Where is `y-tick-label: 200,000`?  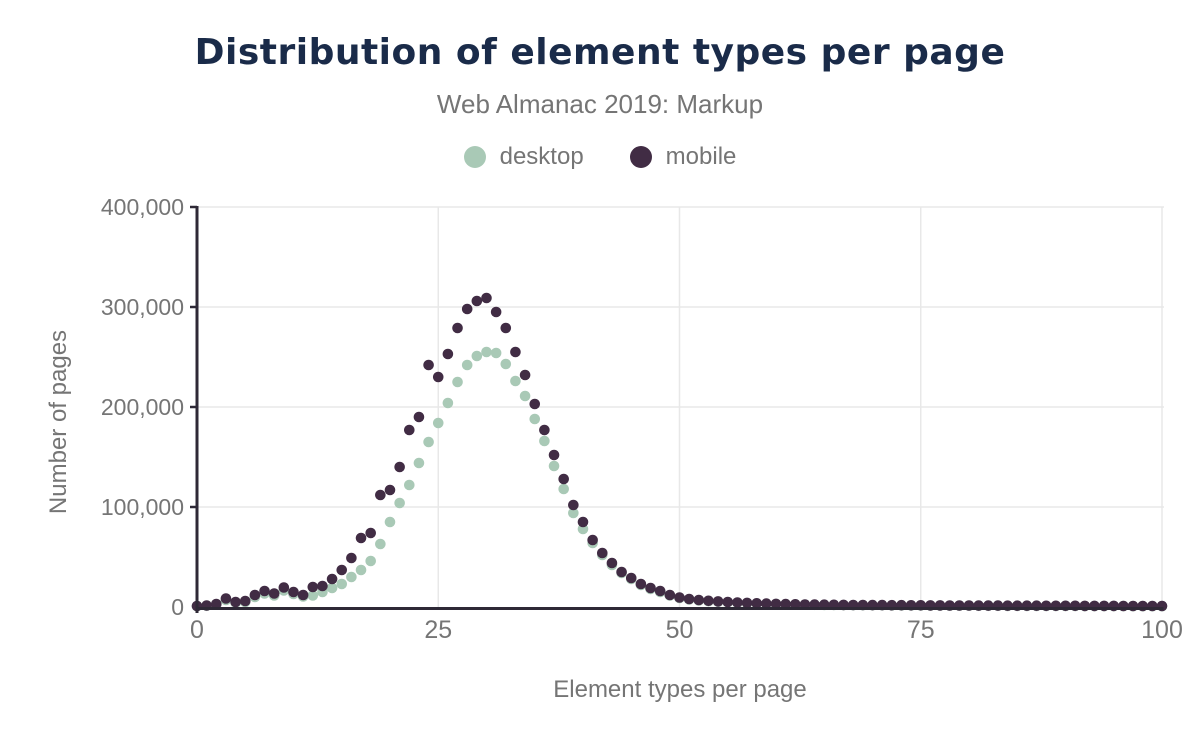
y-tick-label: 200,000 is located at coordinates (142, 407).